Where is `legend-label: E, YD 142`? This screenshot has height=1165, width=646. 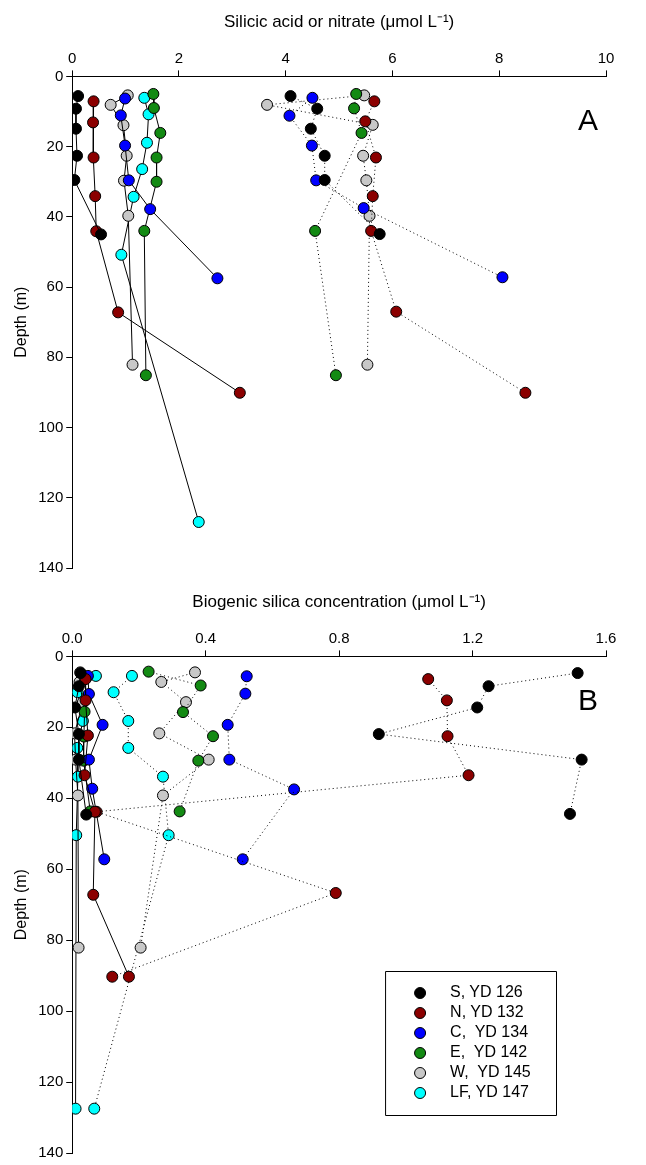 legend-label: E, YD 142 is located at coordinates (489, 1052).